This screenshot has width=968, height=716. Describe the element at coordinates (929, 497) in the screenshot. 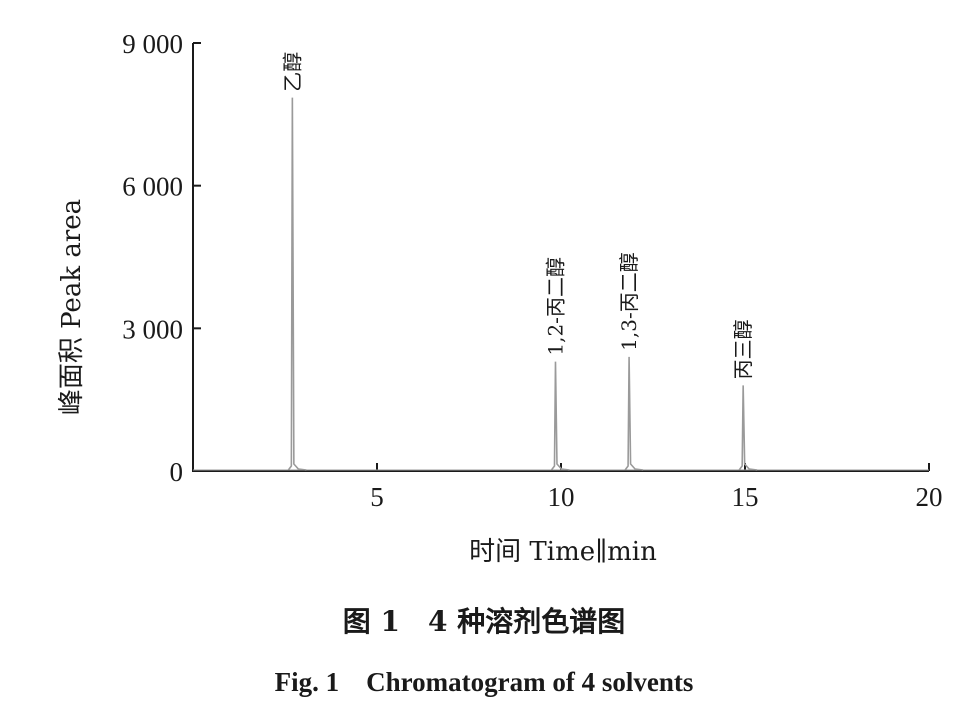

I see `x-tick-label: 20` at that location.